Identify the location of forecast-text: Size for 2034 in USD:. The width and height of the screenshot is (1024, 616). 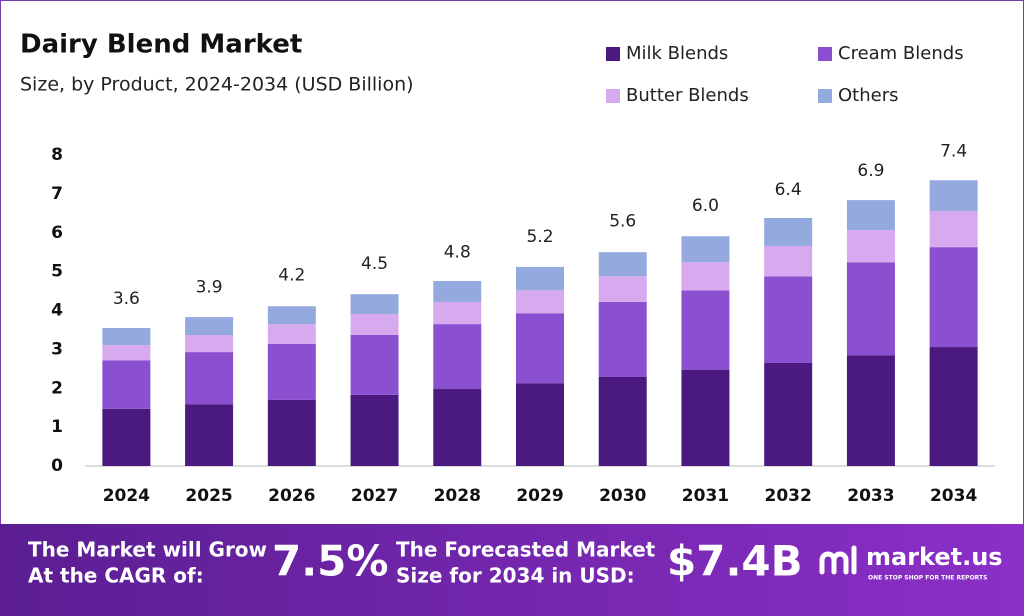
(515, 576).